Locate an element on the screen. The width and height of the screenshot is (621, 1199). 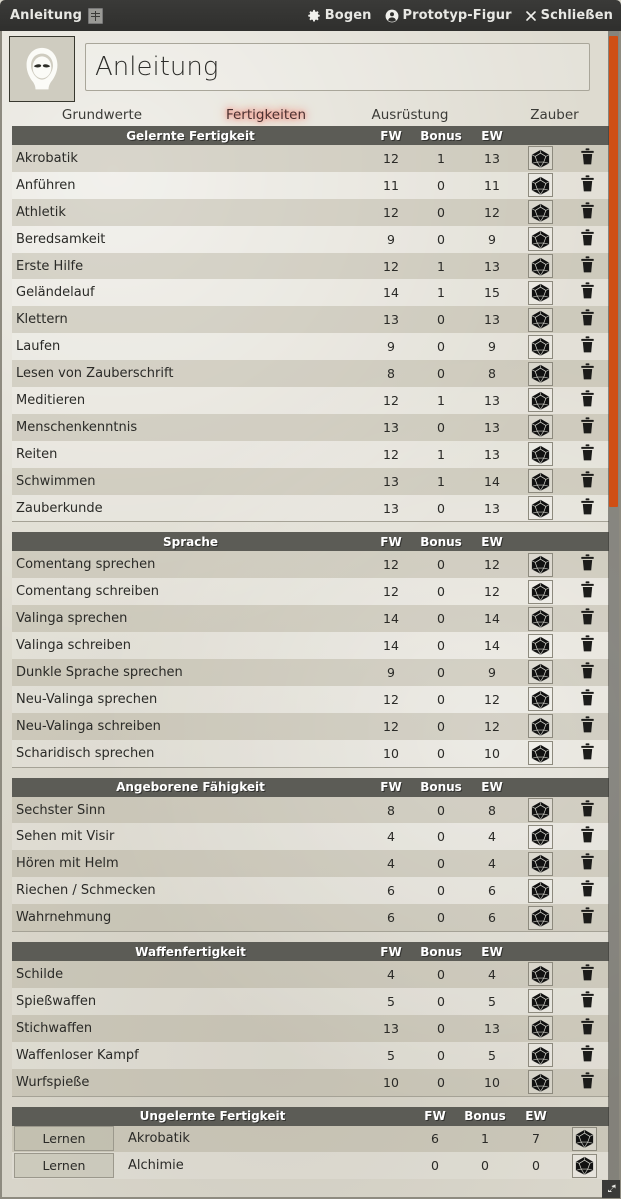
avatar is located at coordinates (42, 69).